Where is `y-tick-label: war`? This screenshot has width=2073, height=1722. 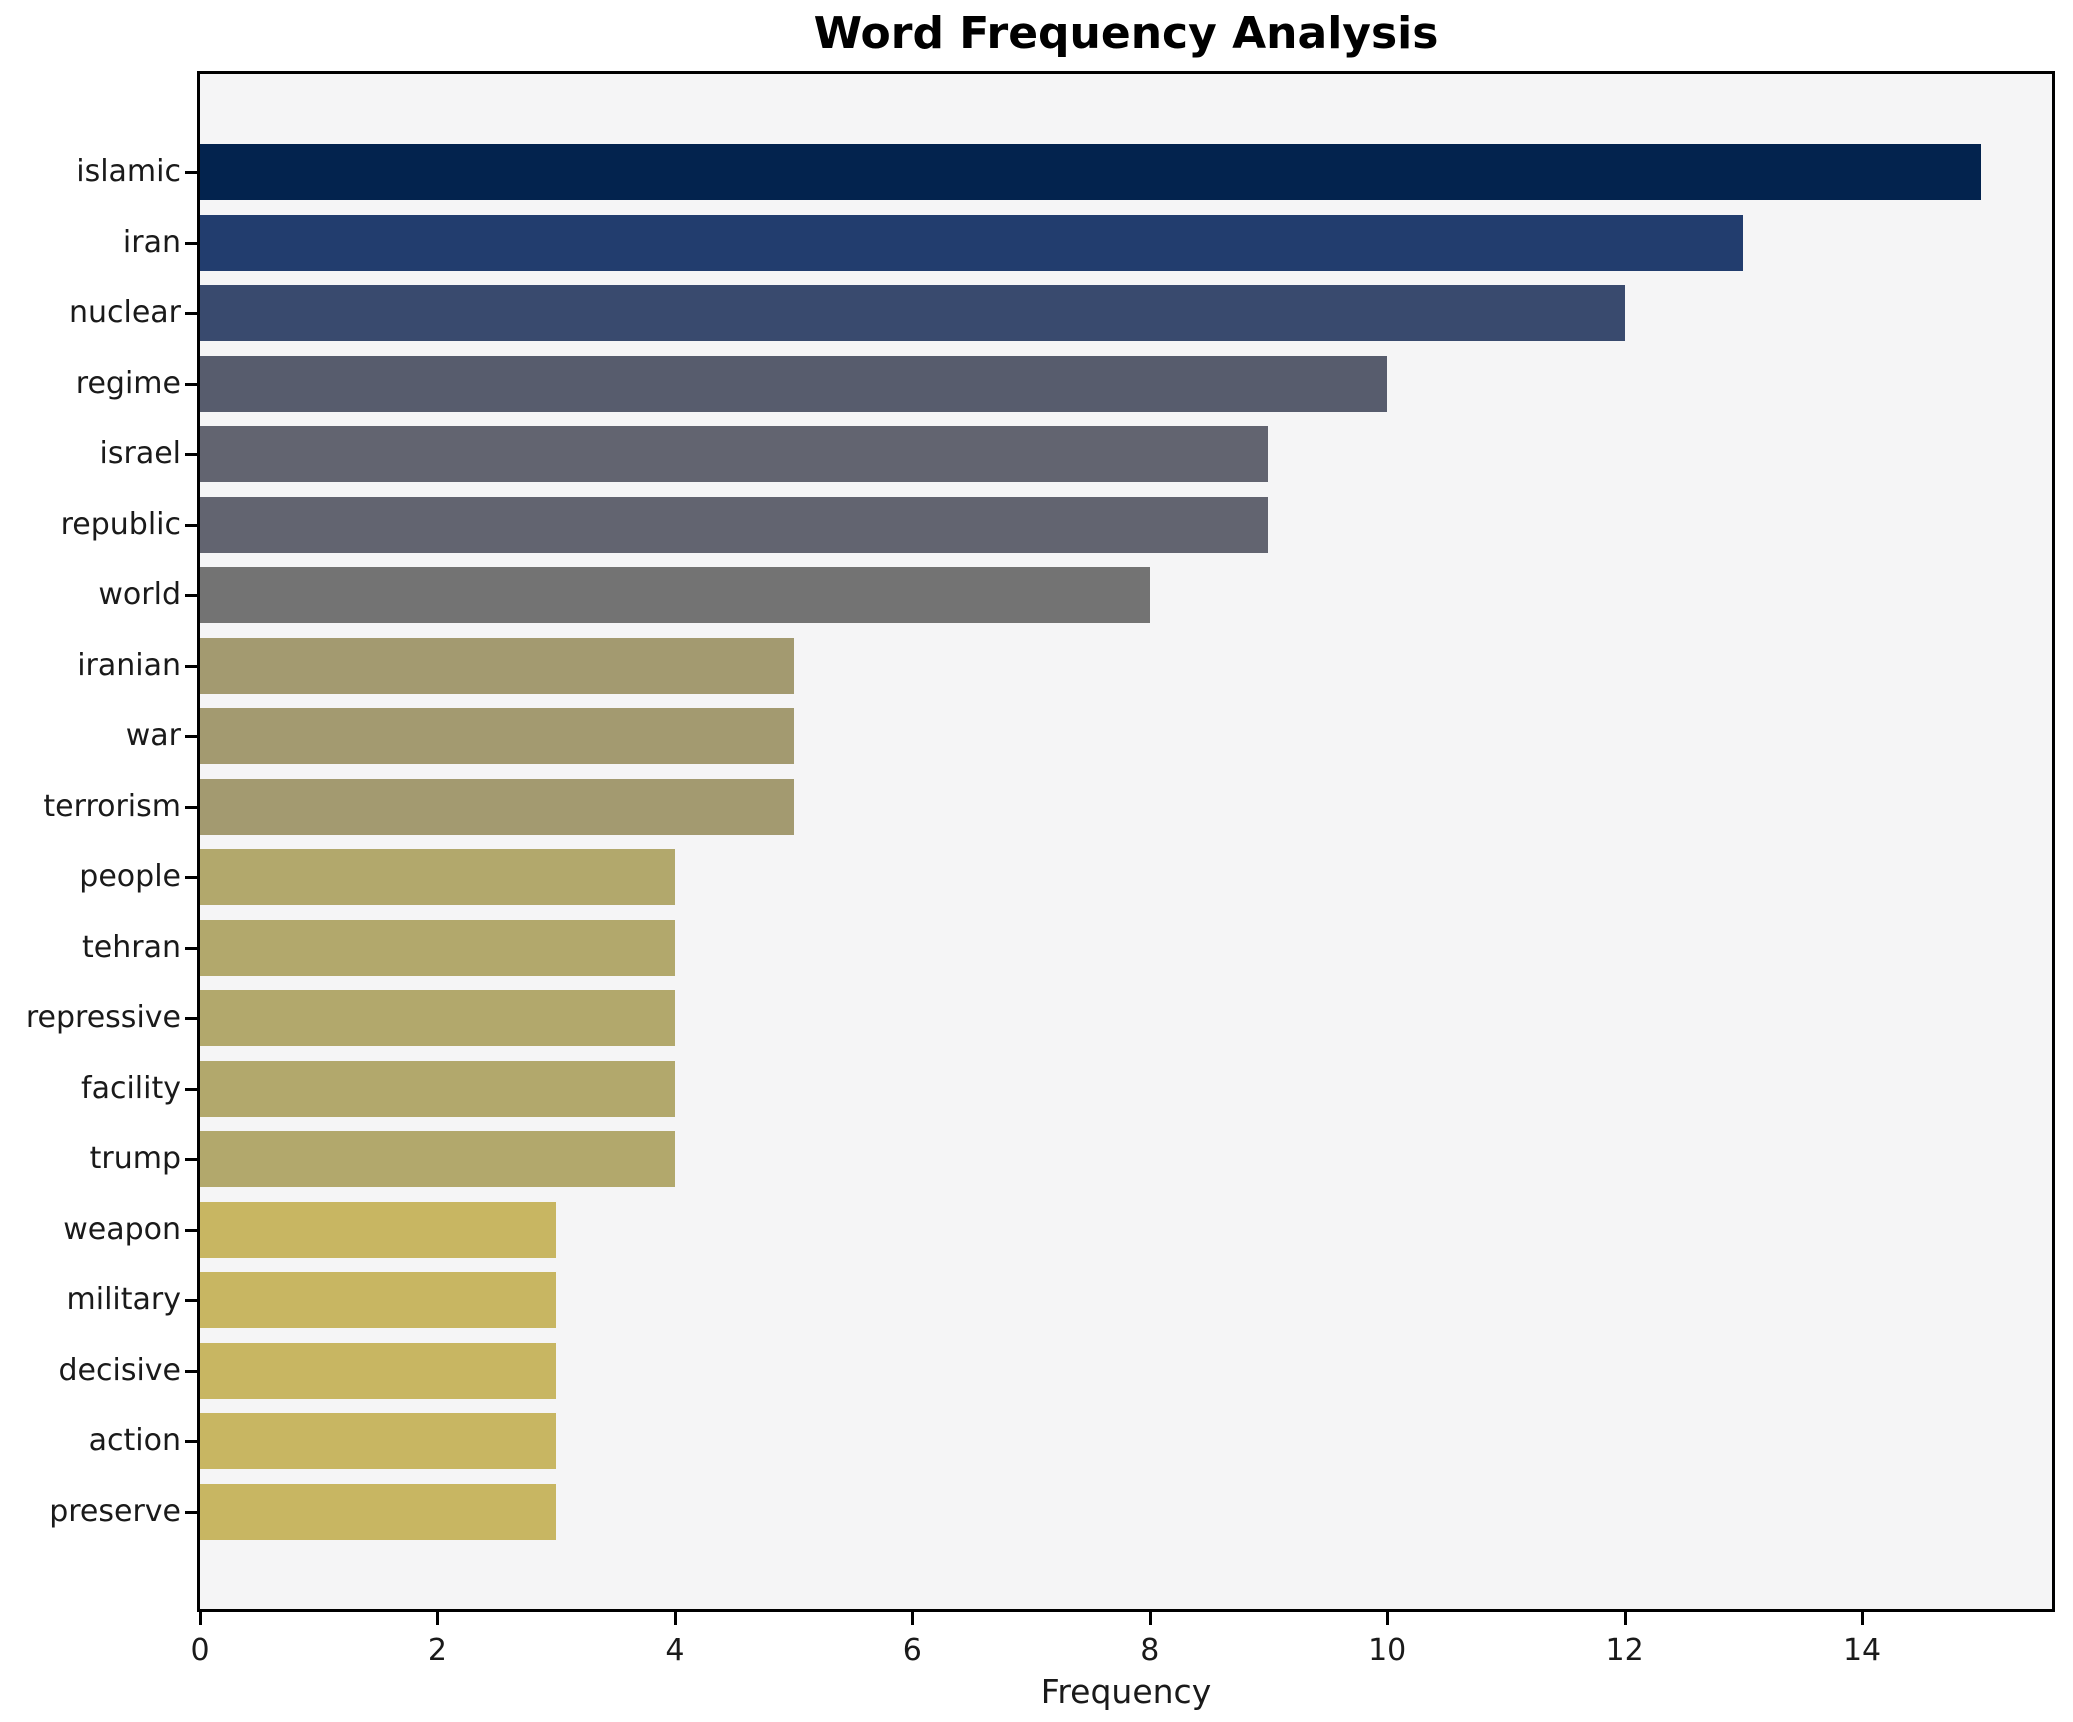
y-tick-label: war is located at coordinates (153, 735).